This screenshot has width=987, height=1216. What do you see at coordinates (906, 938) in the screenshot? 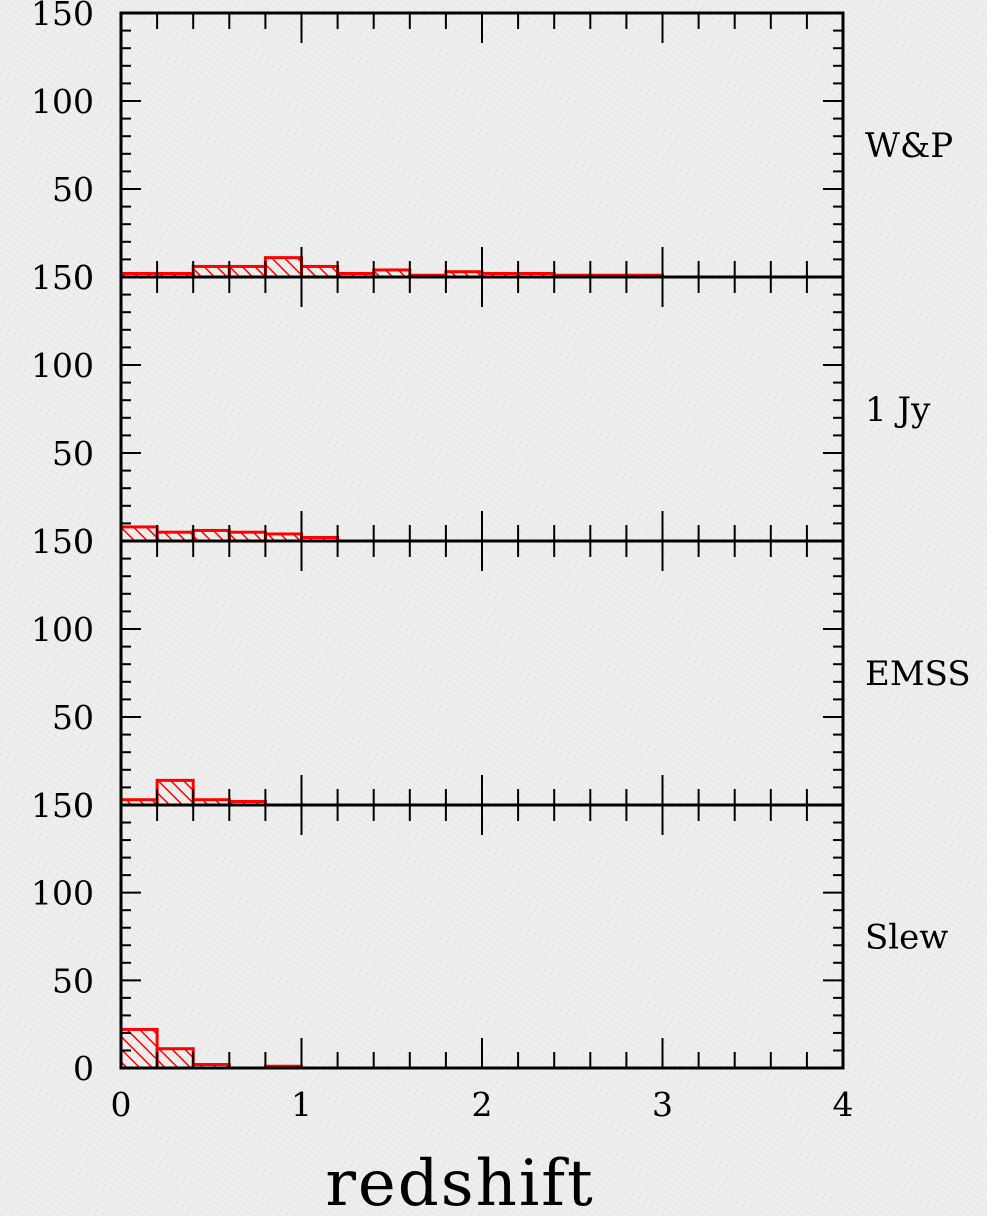
I see `panel-label-slew: Slew` at bounding box center [906, 938].